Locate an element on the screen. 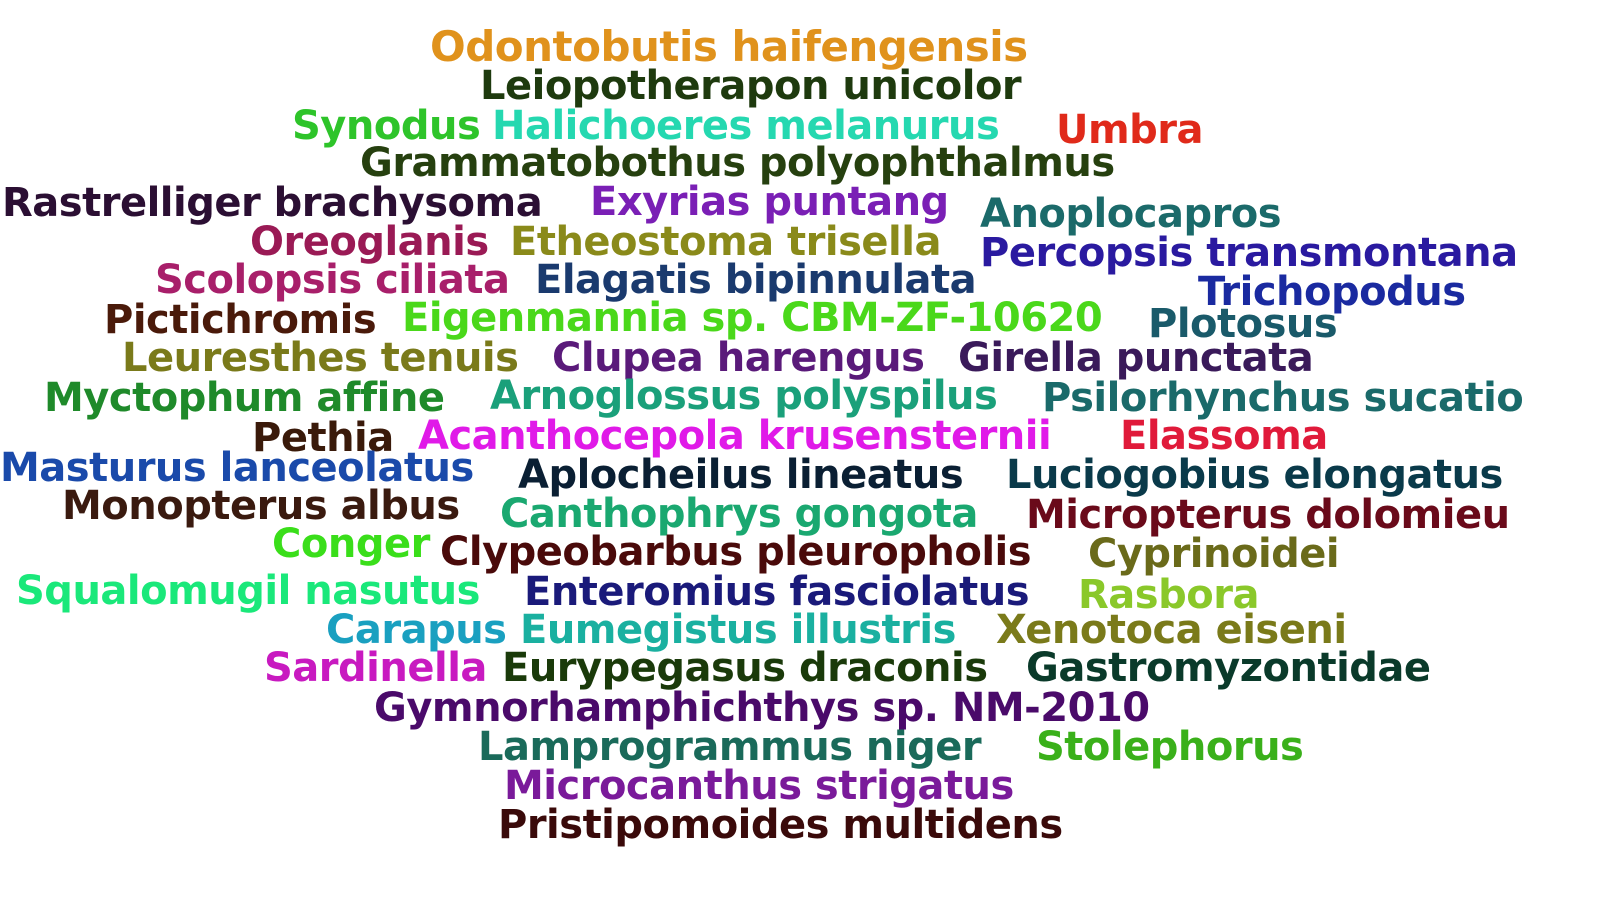 The height and width of the screenshot is (900, 1600). word: Grammatobothus polyophthalmus is located at coordinates (737, 163).